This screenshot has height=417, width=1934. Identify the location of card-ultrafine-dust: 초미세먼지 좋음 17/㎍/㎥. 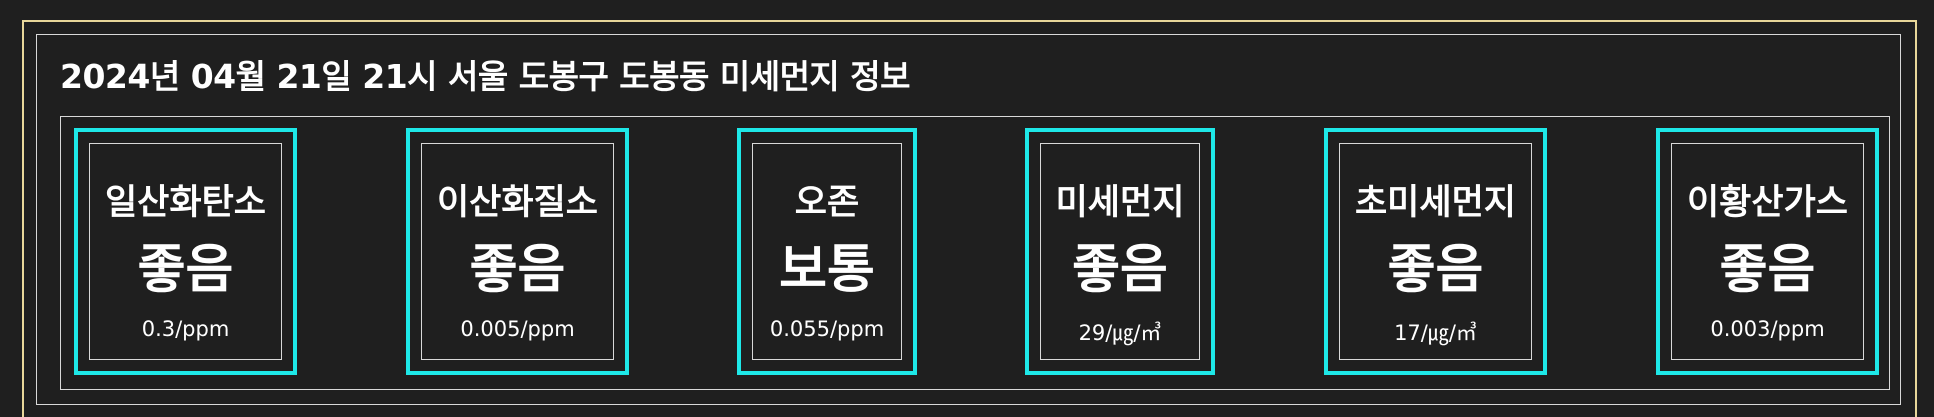
(1435, 251).